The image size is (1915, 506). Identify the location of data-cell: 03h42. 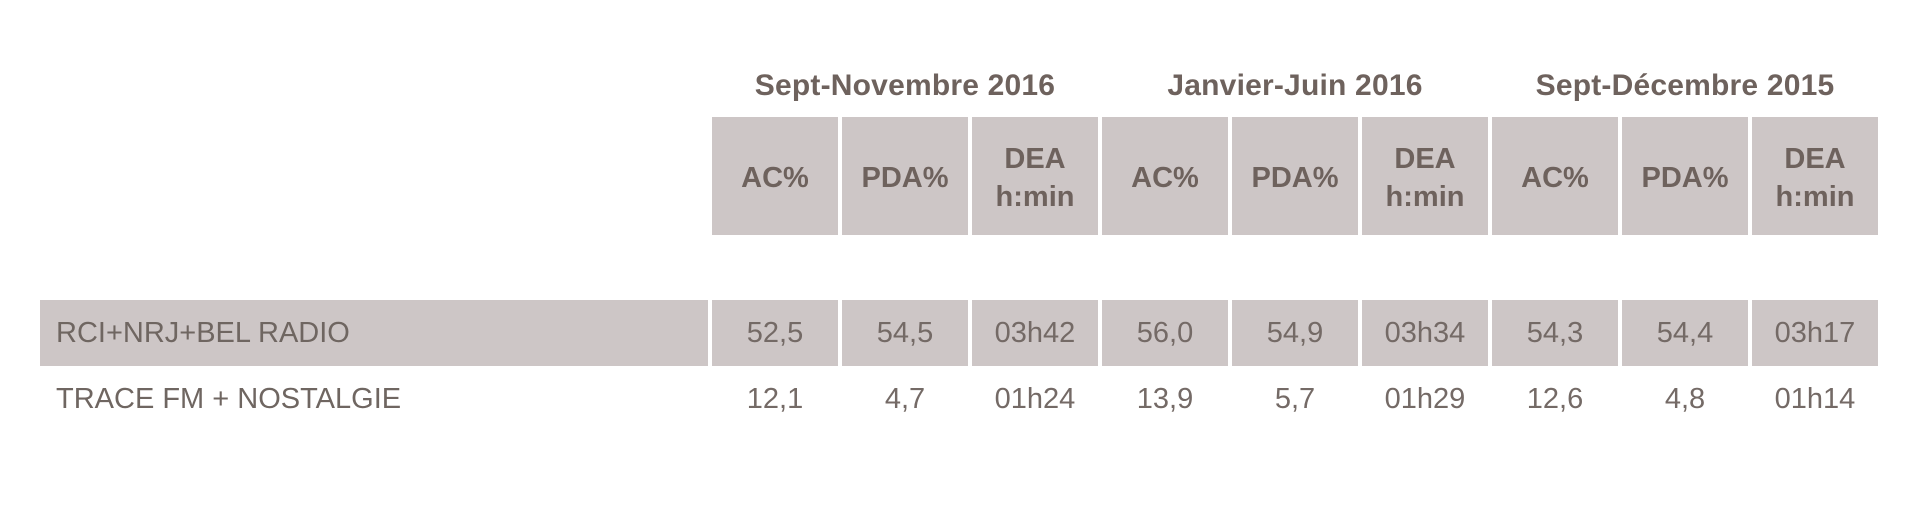
(1035, 333).